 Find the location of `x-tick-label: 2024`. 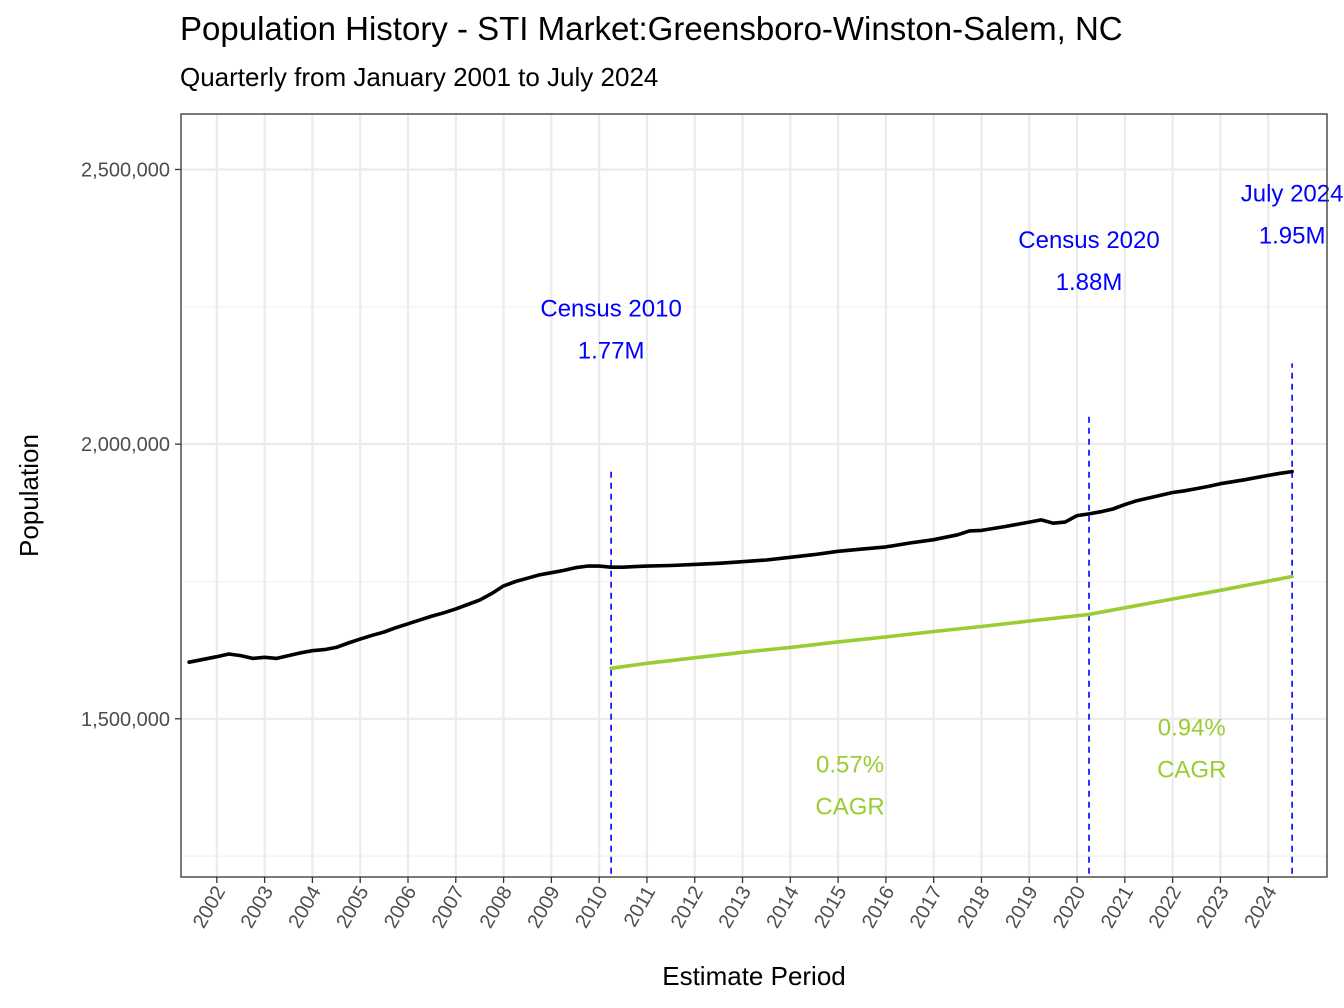

x-tick-label: 2024 is located at coordinates (1260, 908).